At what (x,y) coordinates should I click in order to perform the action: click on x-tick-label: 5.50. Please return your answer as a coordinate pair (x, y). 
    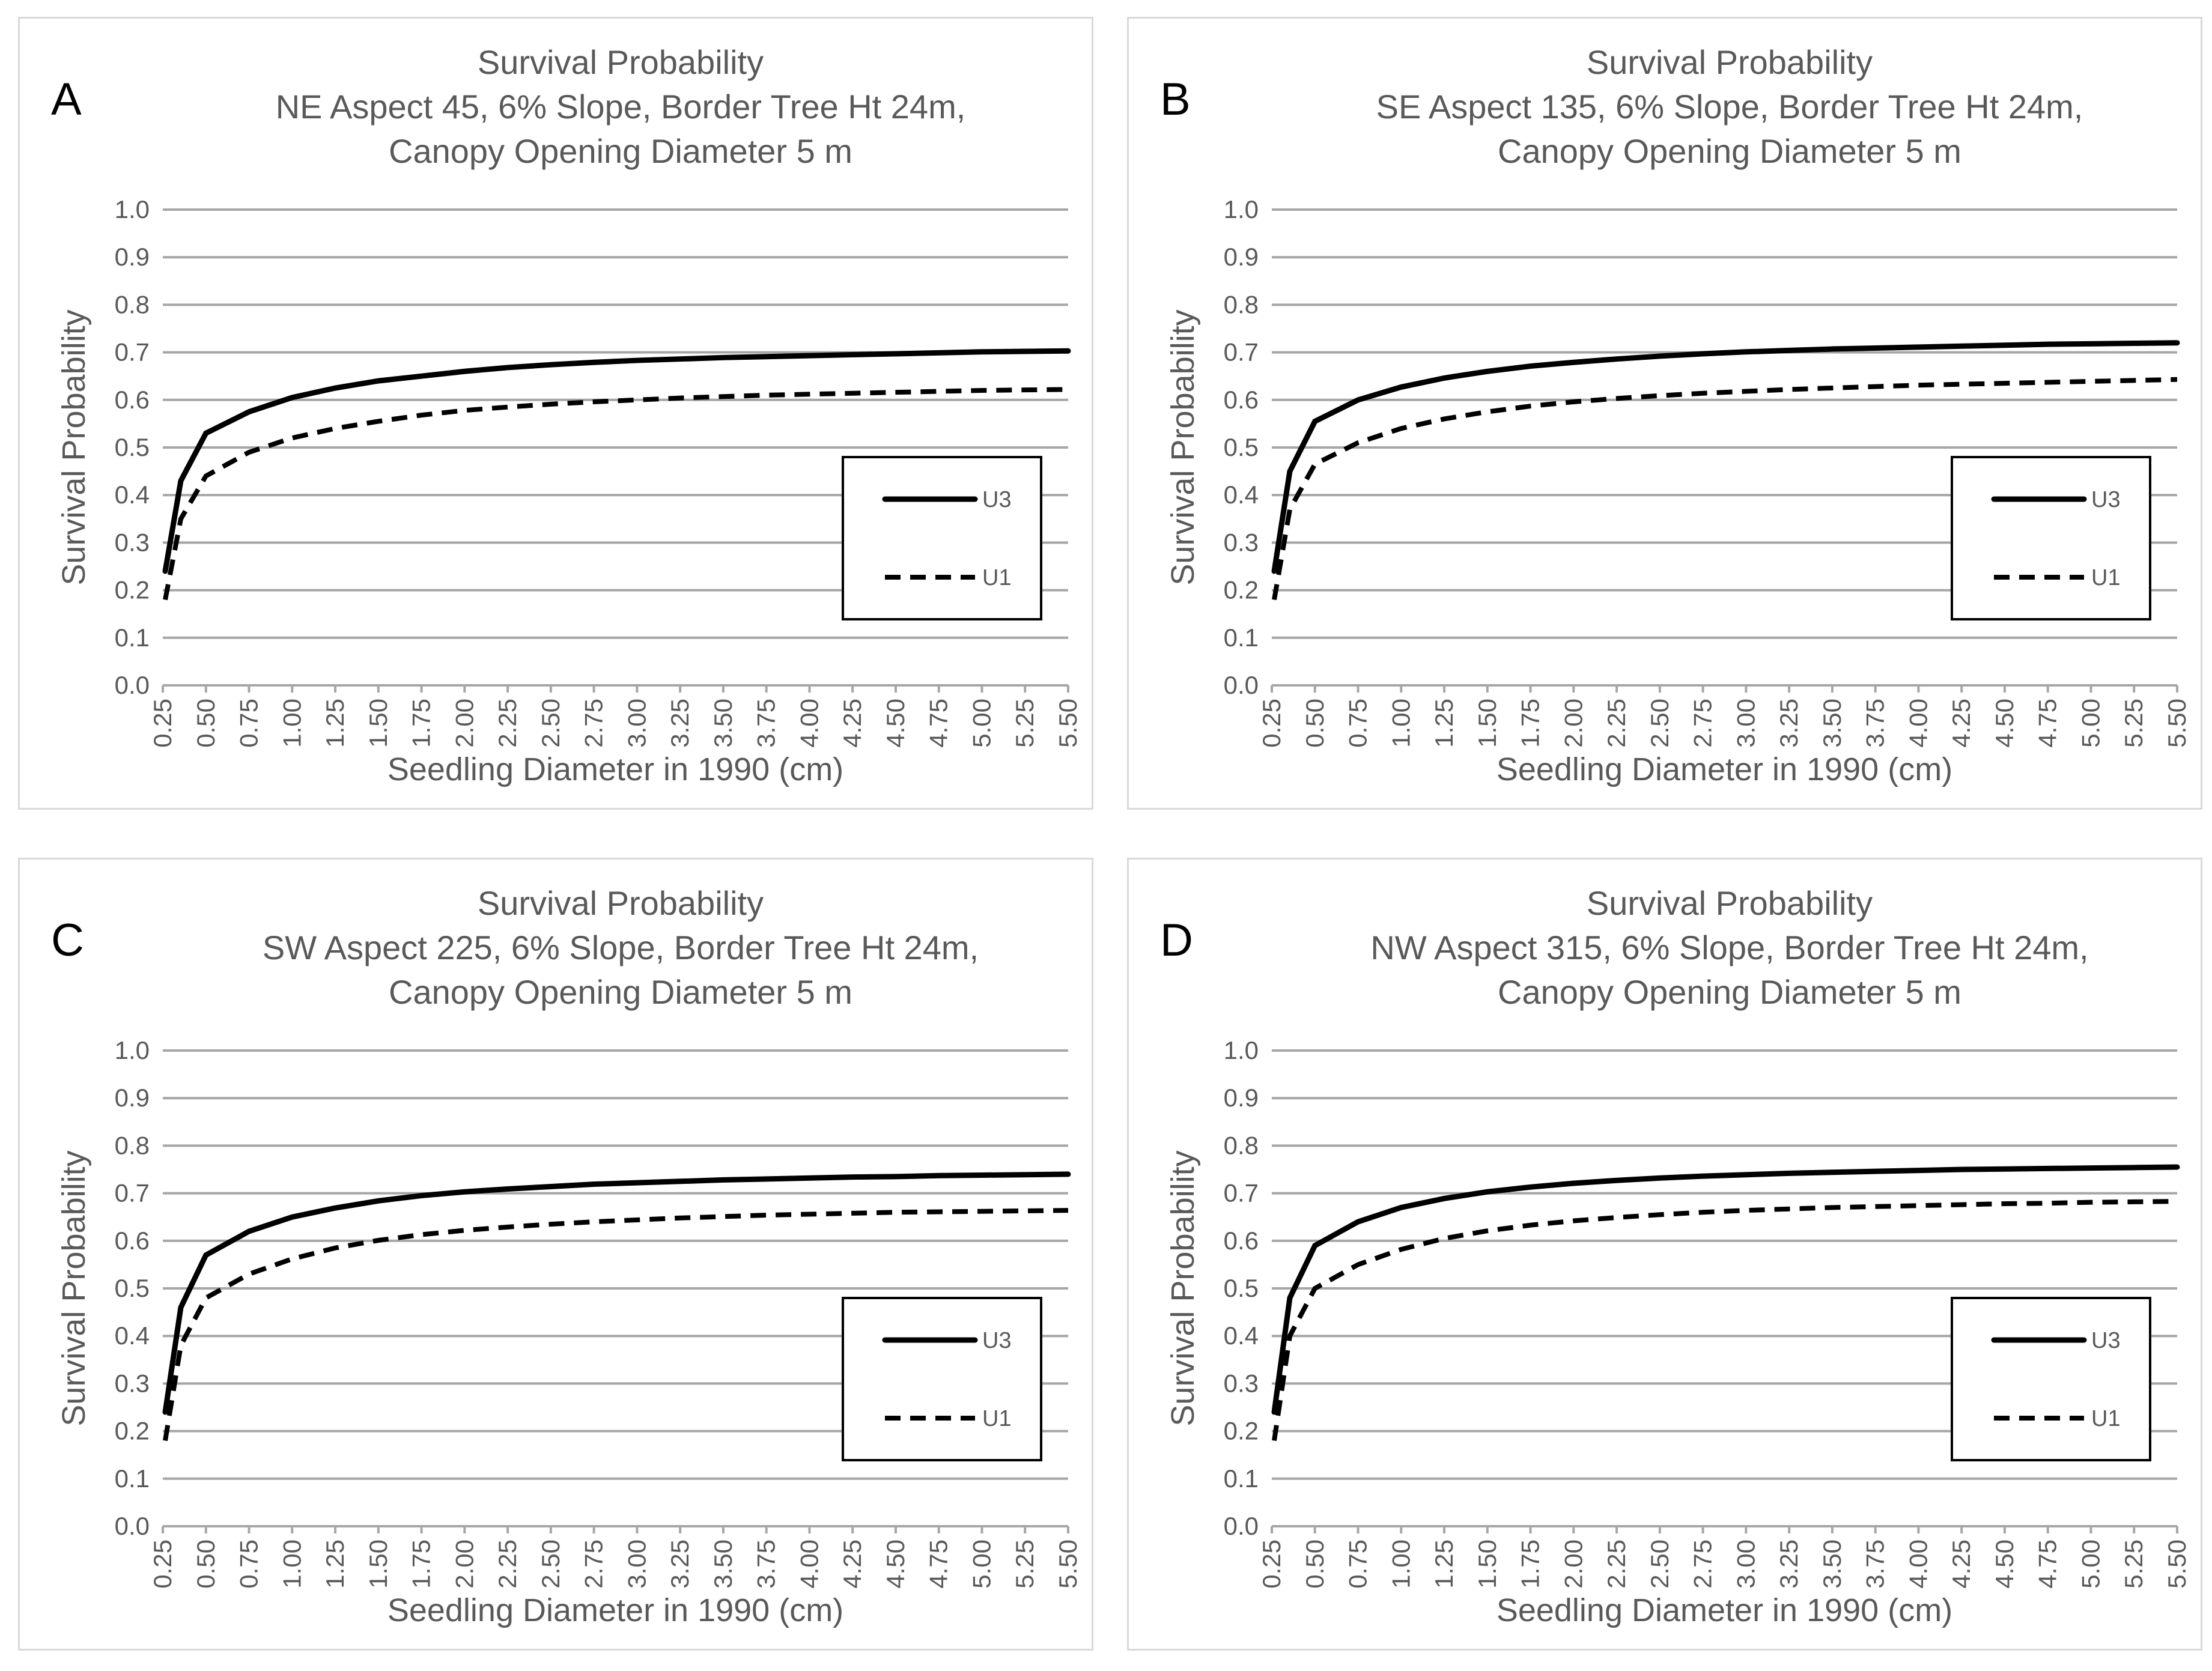
    Looking at the image, I should click on (2177, 723).